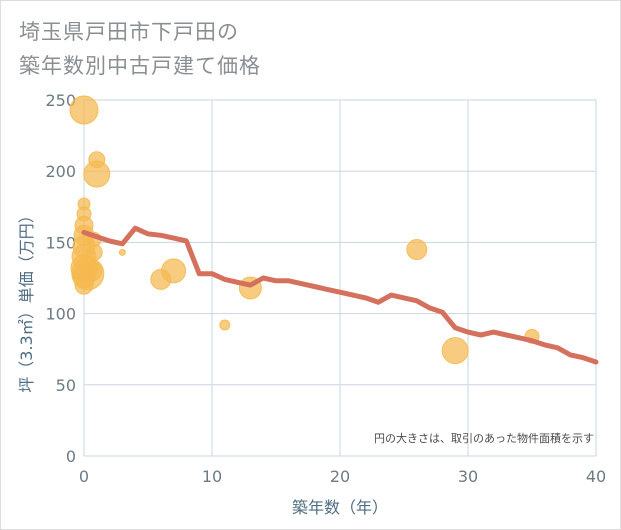 This screenshot has height=530, width=621. What do you see at coordinates (60, 314) in the screenshot?
I see `y-tick-label: 100` at bounding box center [60, 314].